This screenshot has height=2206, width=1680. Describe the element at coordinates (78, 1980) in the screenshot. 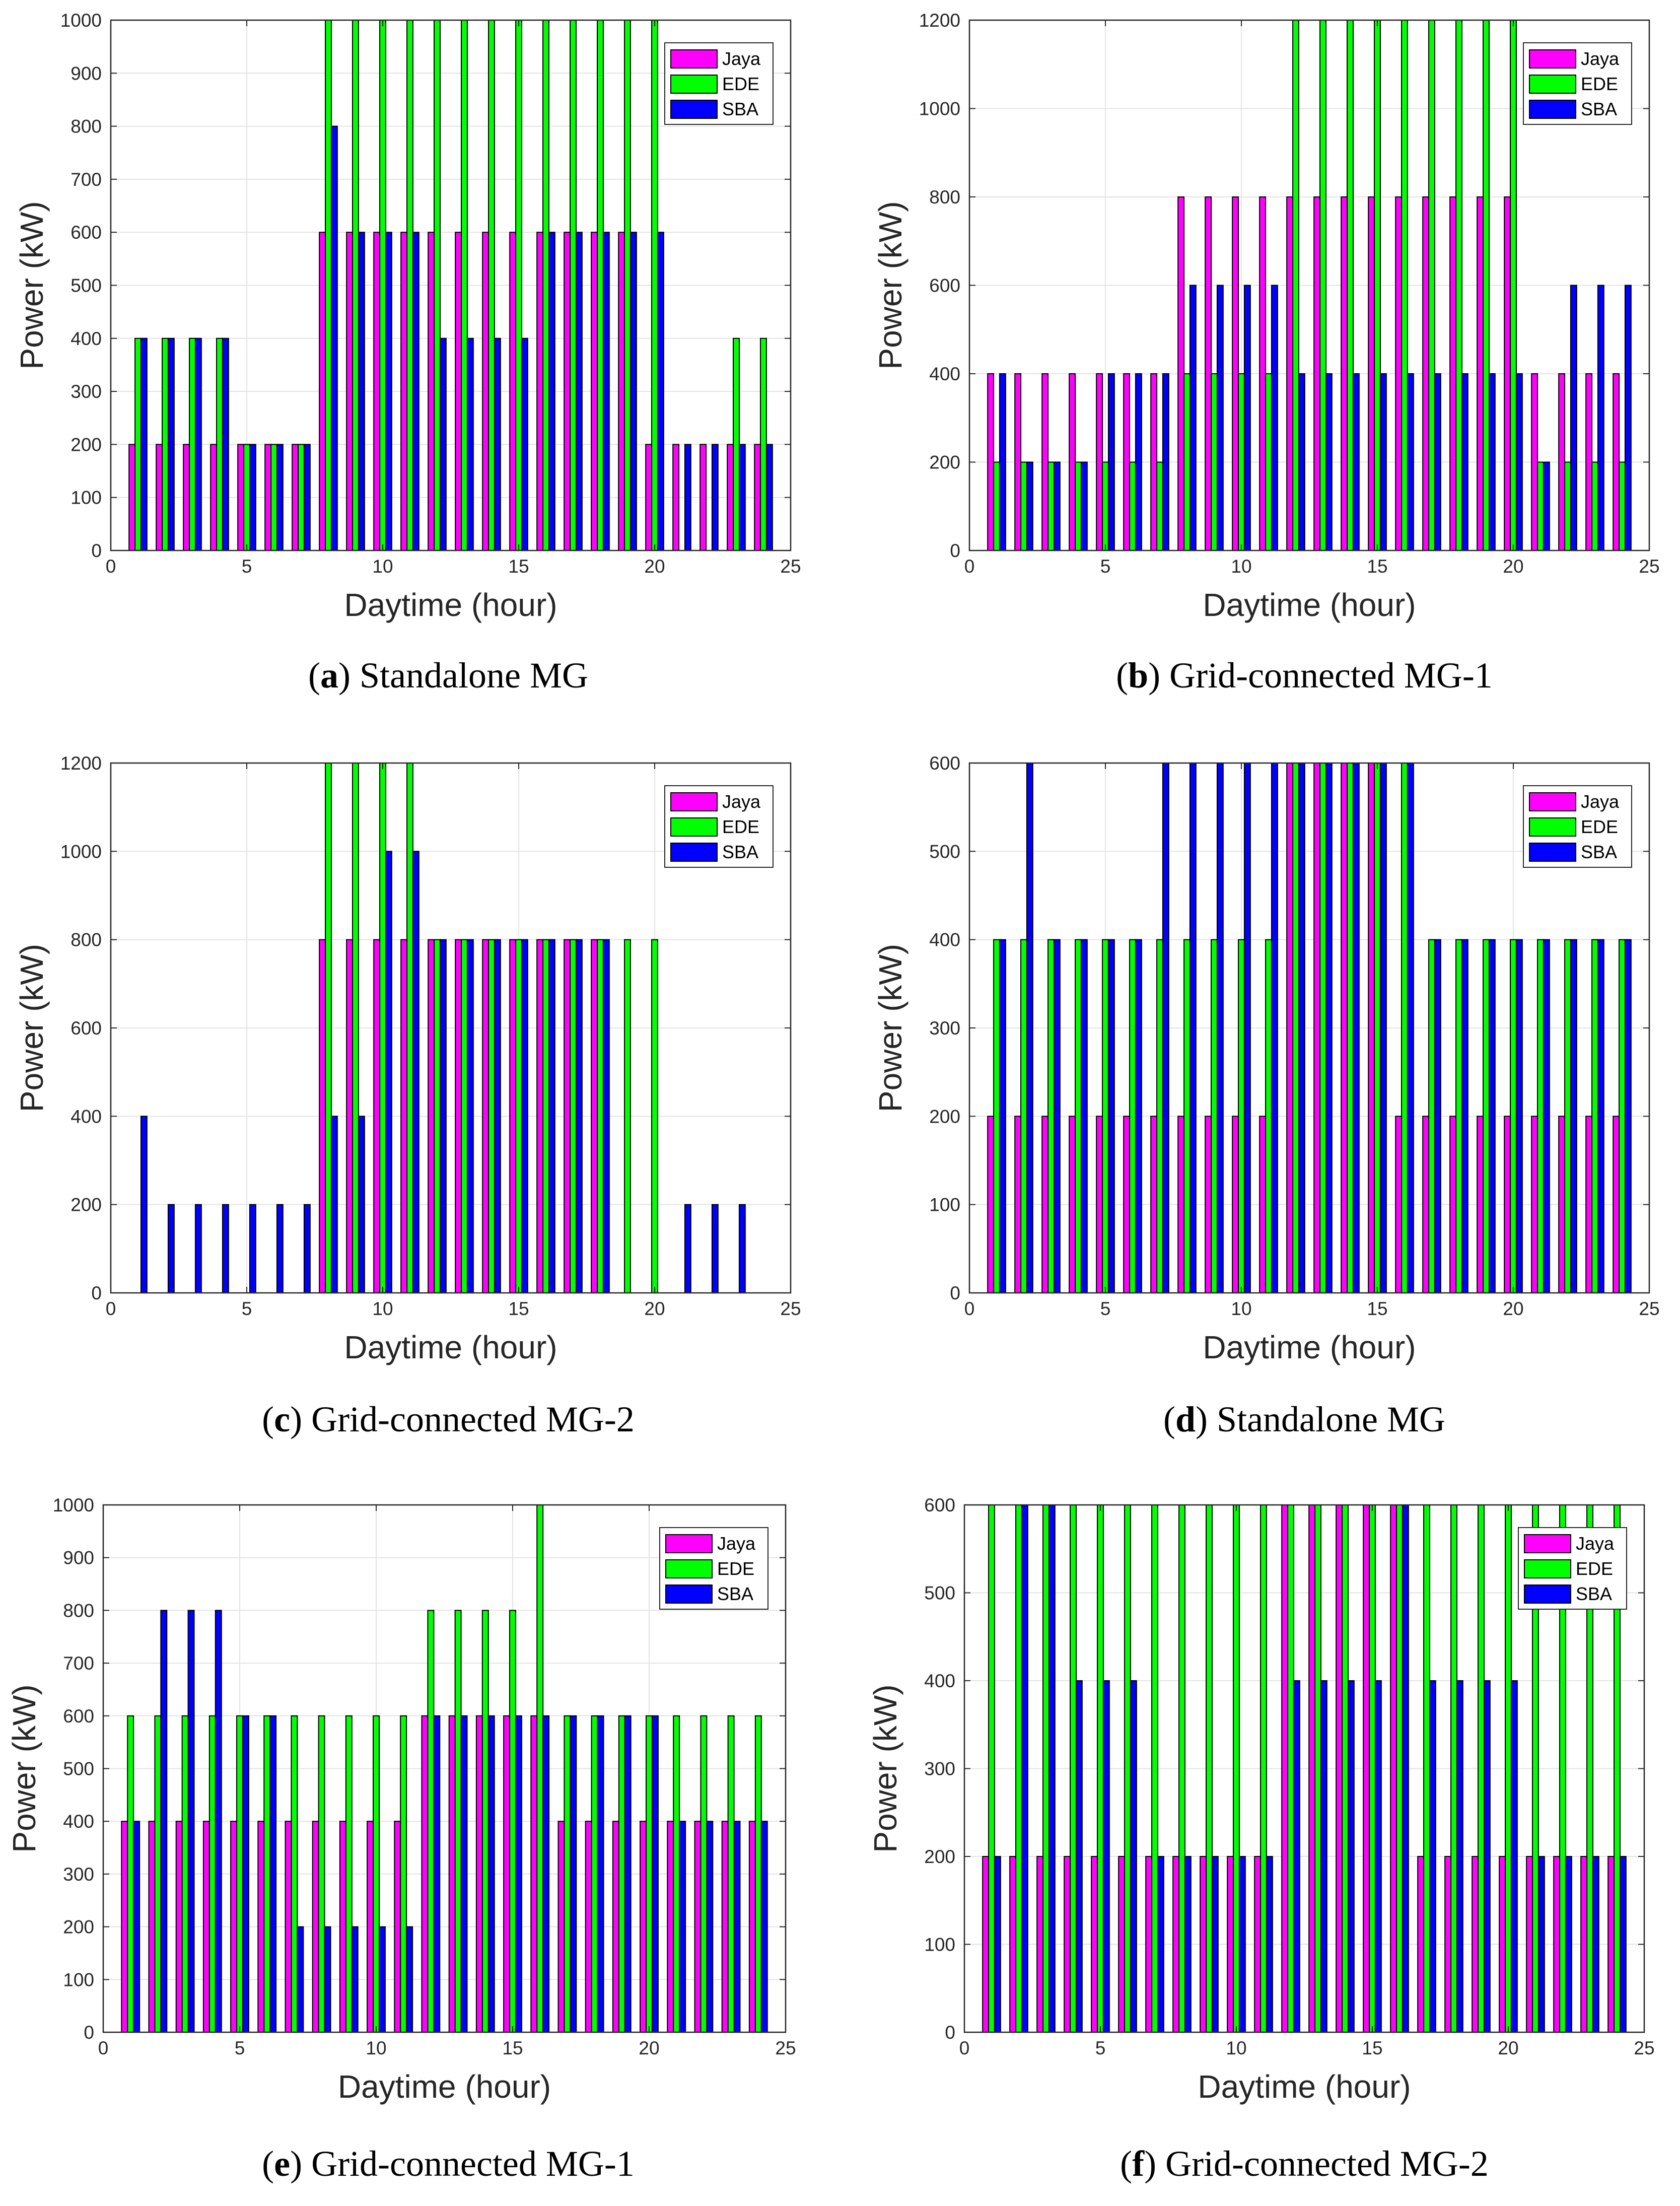

I see `y-tick-label: 100` at that location.